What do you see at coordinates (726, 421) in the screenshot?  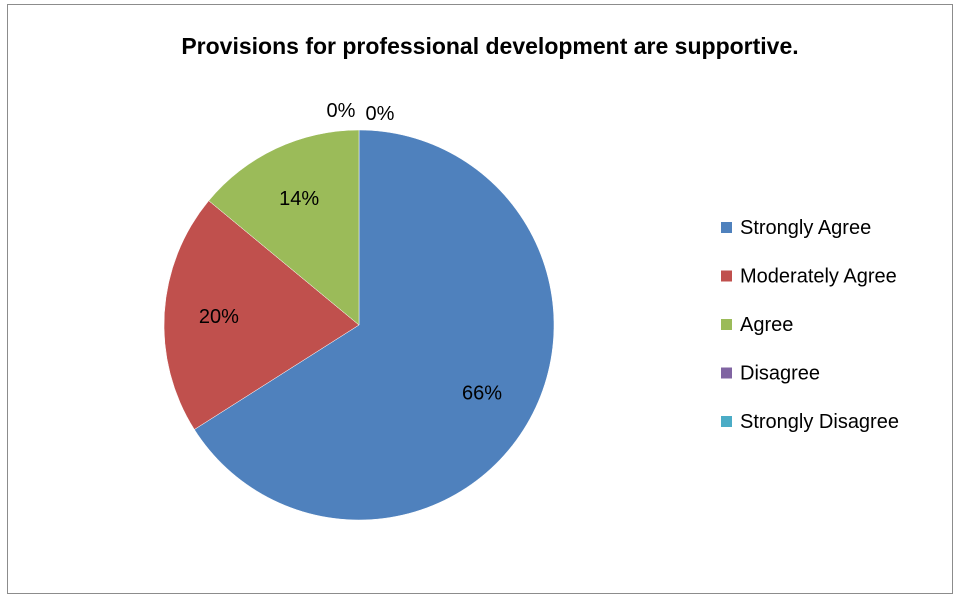 I see `legend-swatch-strongly-disagree` at bounding box center [726, 421].